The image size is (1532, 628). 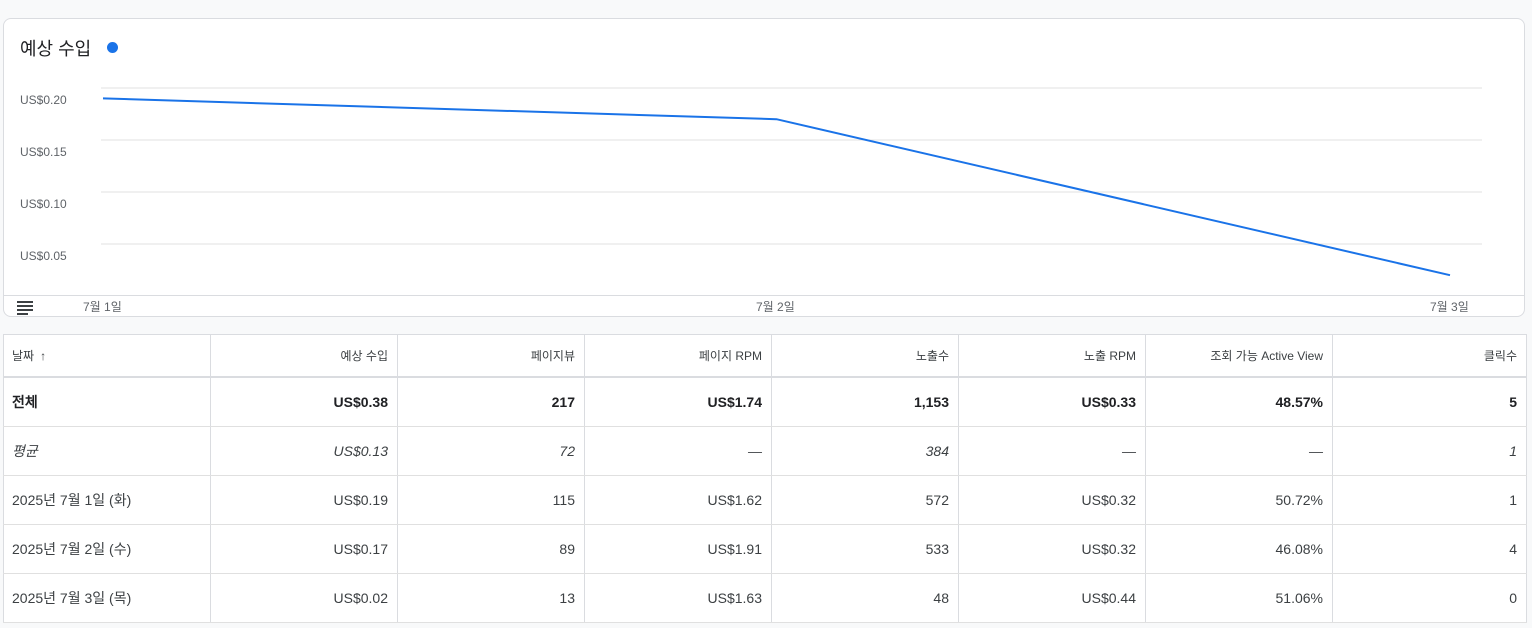 What do you see at coordinates (865, 402) in the screenshot?
I see `cell-impressions: 1,153` at bounding box center [865, 402].